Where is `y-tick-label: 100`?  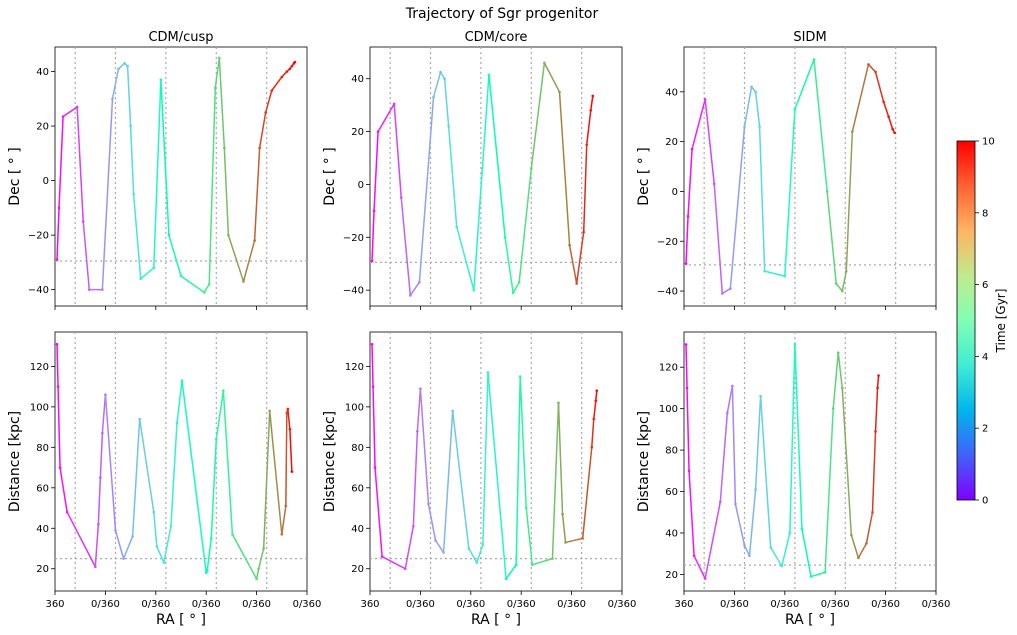
y-tick-label: 100 is located at coordinates (668, 409).